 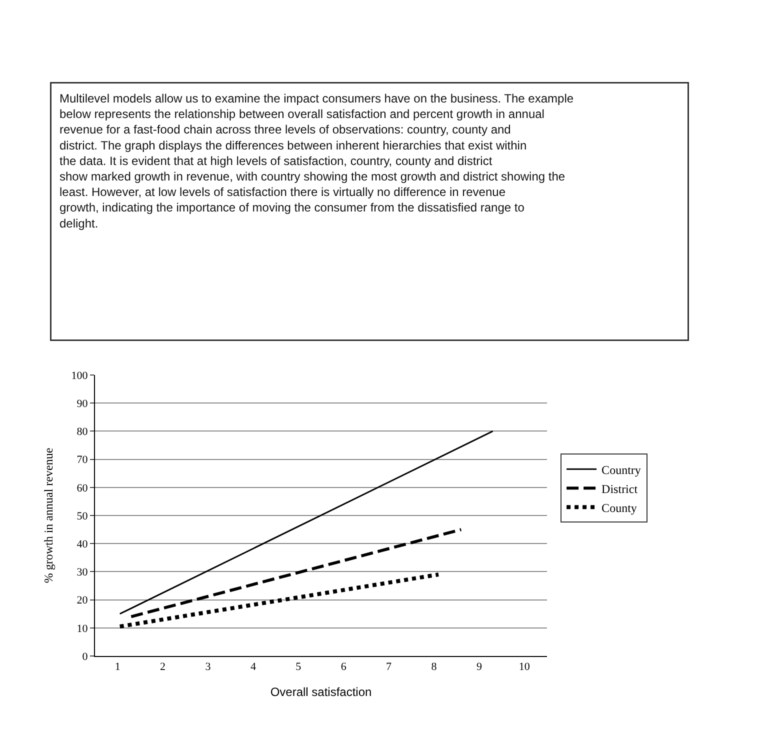 I want to click on x-tick-label: 9, so click(x=479, y=667).